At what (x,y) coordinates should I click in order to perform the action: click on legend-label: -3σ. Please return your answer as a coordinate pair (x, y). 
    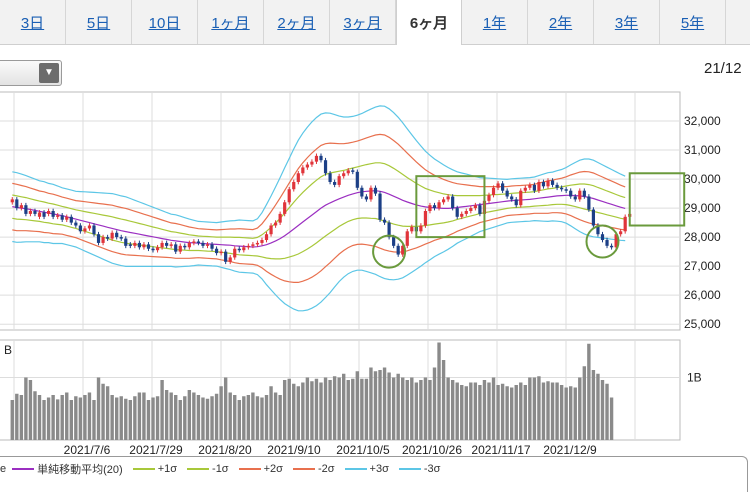
    Looking at the image, I should click on (432, 469).